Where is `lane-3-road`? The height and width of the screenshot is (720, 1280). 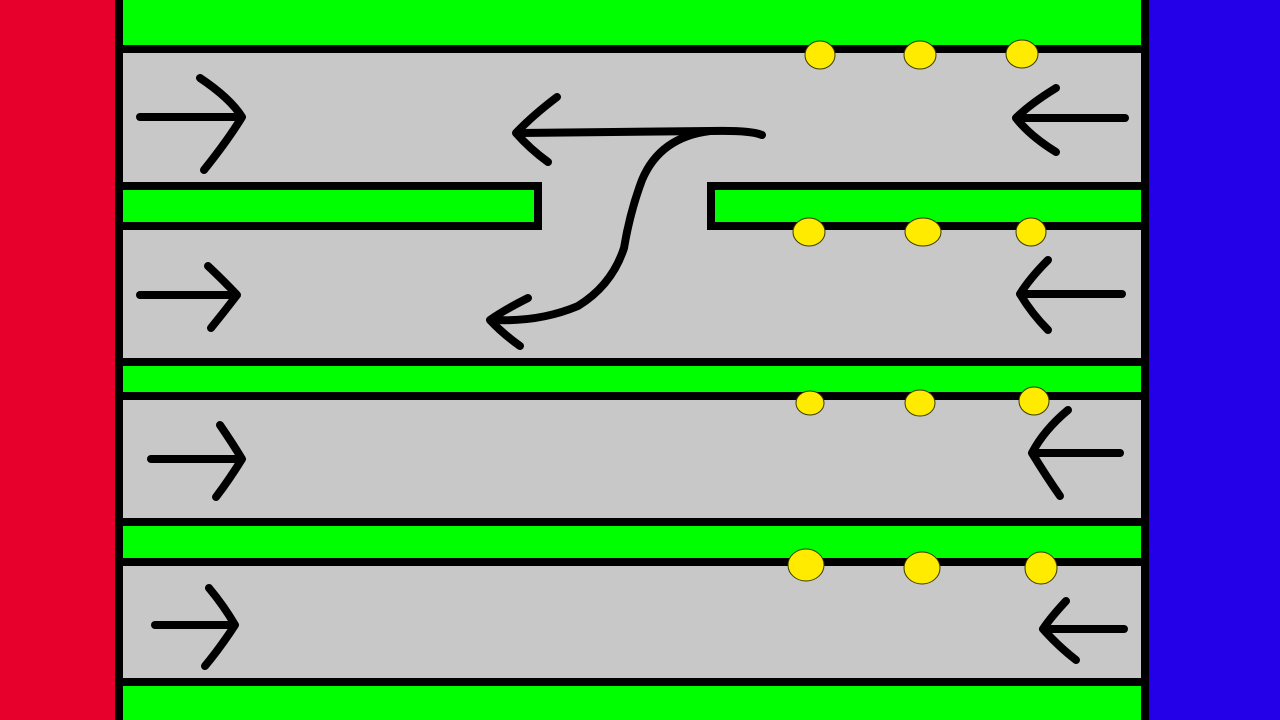 lane-3-road is located at coordinates (632, 458).